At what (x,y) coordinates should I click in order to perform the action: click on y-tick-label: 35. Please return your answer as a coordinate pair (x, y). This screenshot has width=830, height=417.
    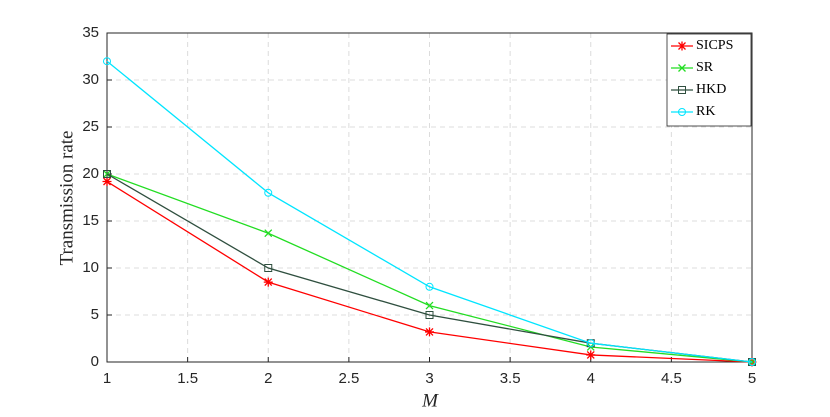
    Looking at the image, I should click on (90, 32).